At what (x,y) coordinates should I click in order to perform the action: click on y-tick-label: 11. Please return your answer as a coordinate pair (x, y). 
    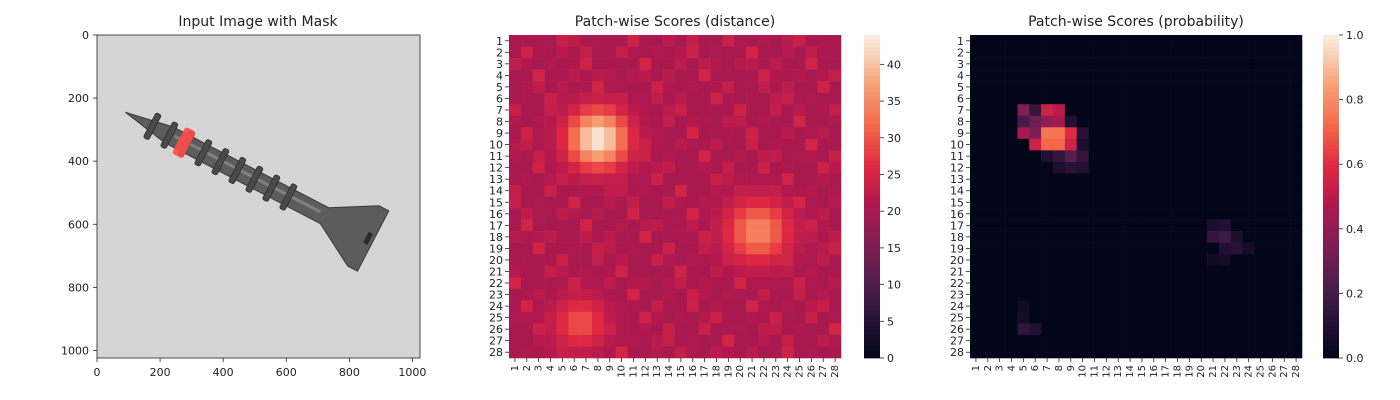
    Looking at the image, I should click on (496, 156).